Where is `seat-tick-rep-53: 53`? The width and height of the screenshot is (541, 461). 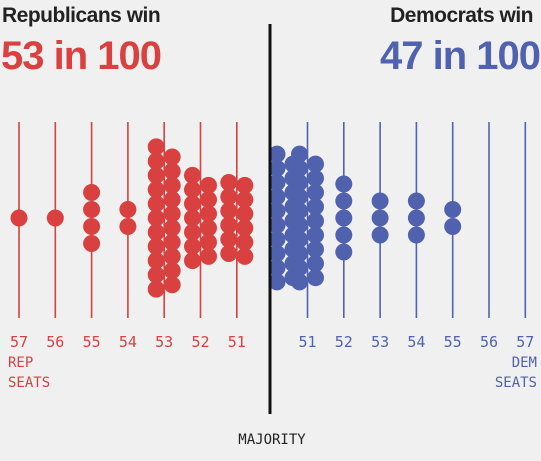
seat-tick-rep-53: 53 is located at coordinates (164, 342).